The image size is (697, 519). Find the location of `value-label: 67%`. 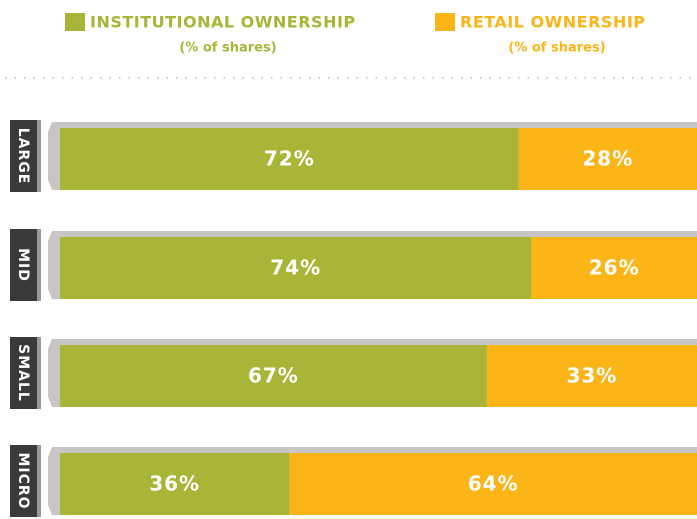

value-label: 67% is located at coordinates (273, 376).